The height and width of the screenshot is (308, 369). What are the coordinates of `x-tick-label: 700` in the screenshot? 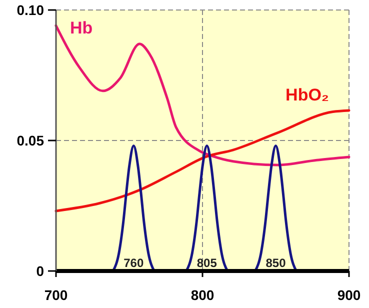 It's located at (56, 295).